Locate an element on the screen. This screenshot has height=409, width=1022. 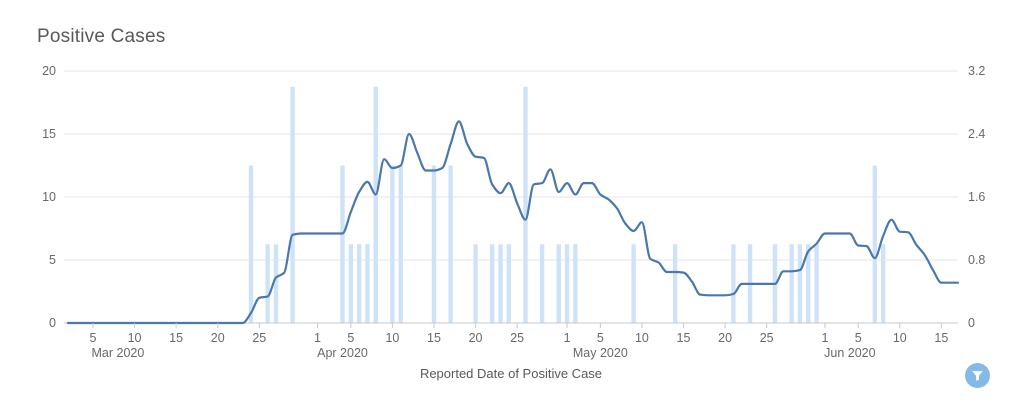
filter-button is located at coordinates (977, 375).